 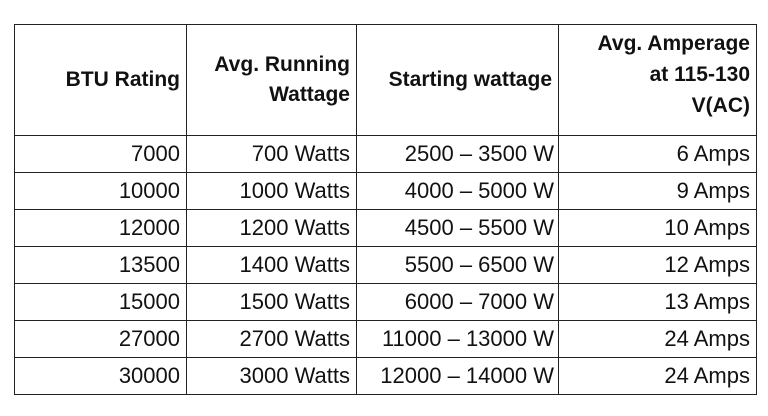 What do you see at coordinates (271, 302) in the screenshot?
I see `cell-running-wattage: 1500 Watts` at bounding box center [271, 302].